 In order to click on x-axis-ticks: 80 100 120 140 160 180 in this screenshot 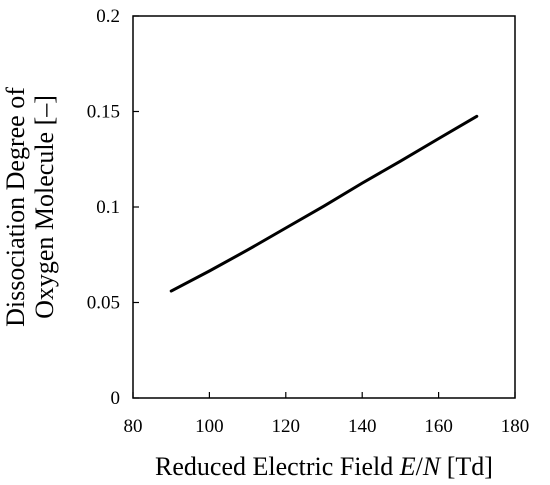, I will do `click(327, 414)`.